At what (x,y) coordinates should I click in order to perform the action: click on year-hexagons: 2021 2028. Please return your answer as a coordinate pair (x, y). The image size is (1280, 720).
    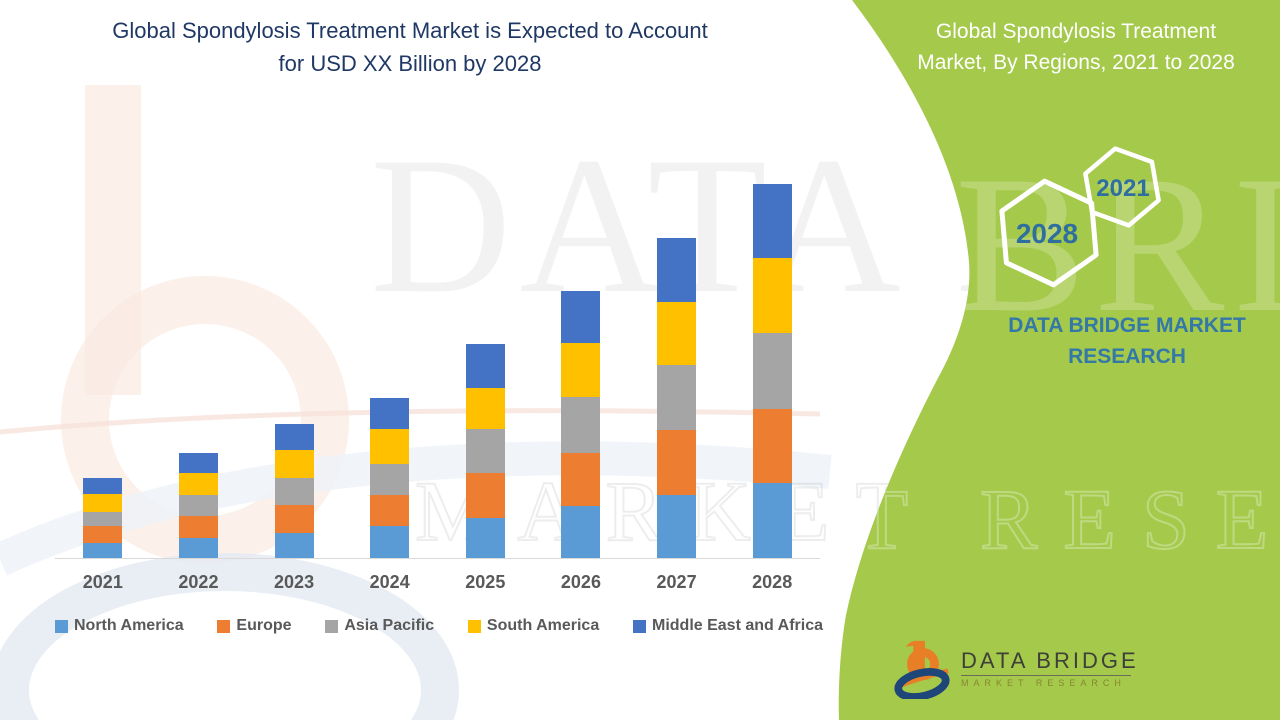
    Looking at the image, I should click on (1080, 217).